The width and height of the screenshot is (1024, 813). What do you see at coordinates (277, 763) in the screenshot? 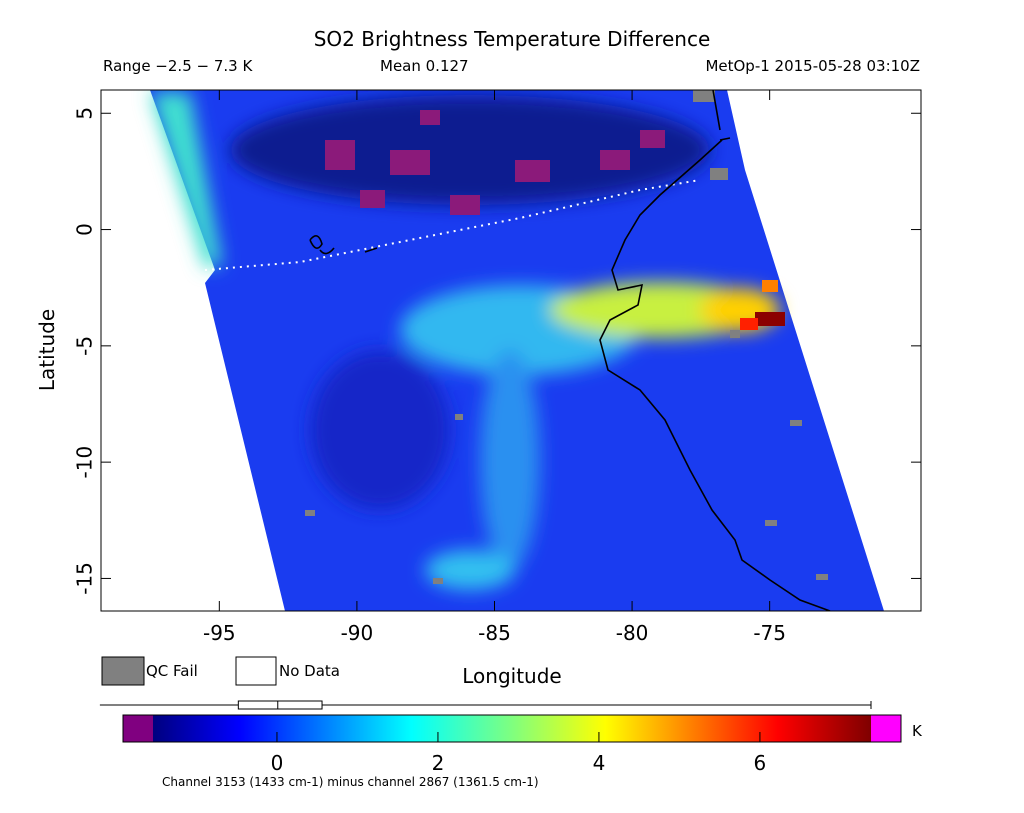
I see `colorbar-tick-label: 0` at bounding box center [277, 763].